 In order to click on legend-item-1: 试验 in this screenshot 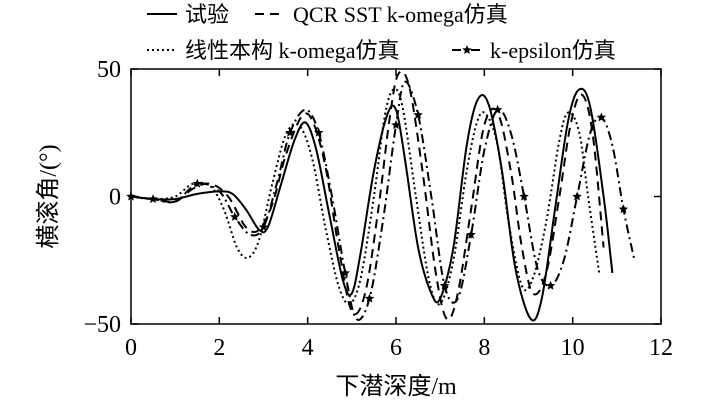, I will do `click(188, 14)`.